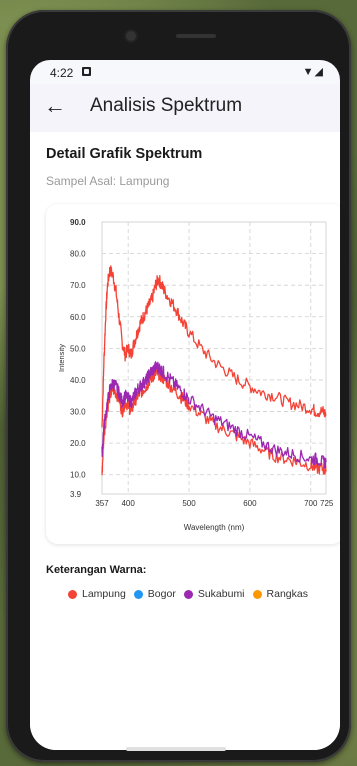 This screenshot has height=766, width=357. What do you see at coordinates (76, 494) in the screenshot?
I see `y-tick-label: 3.9` at bounding box center [76, 494].